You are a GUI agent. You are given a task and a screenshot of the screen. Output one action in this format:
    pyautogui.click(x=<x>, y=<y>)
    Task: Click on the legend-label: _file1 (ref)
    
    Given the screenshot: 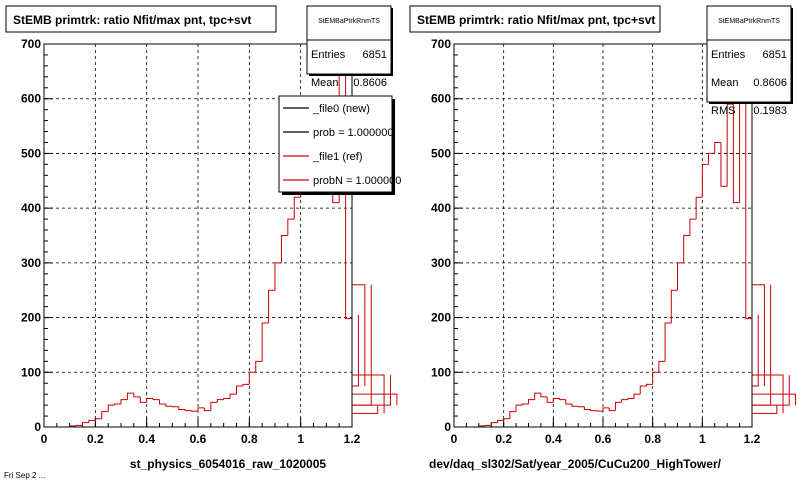 What is the action you would take?
    pyautogui.click(x=337, y=157)
    